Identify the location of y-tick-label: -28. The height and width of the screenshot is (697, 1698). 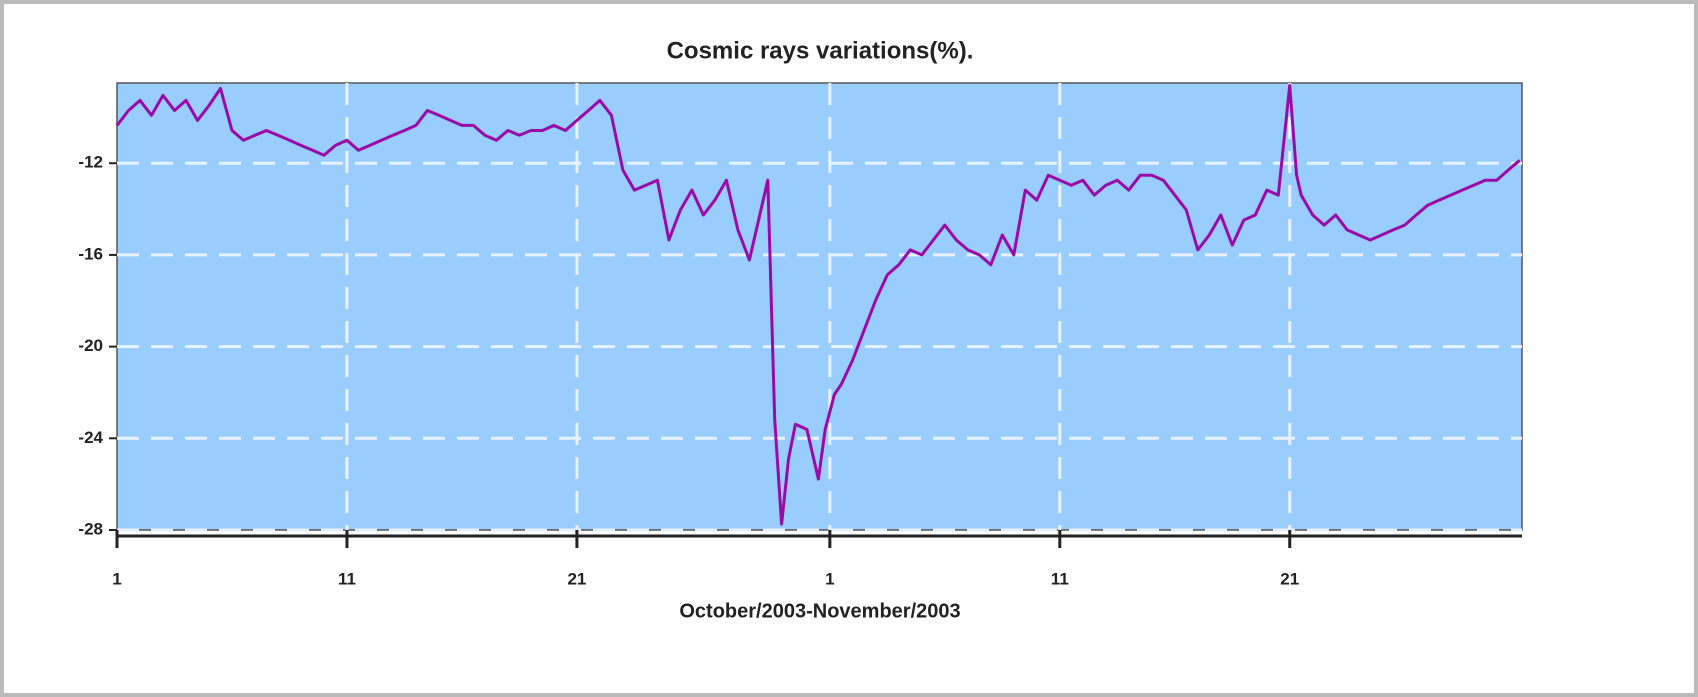
(90, 528).